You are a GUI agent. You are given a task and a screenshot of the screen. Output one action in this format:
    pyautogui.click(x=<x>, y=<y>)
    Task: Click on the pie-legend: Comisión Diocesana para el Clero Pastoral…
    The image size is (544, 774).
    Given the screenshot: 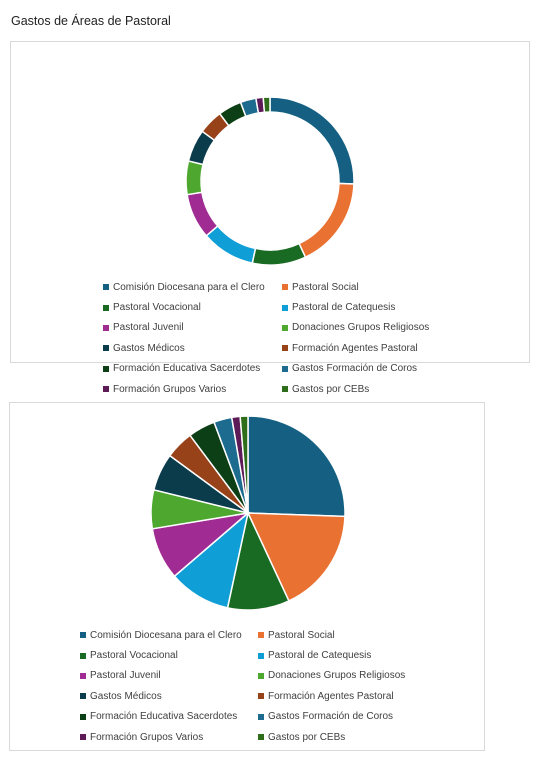 What is the action you would take?
    pyautogui.click(x=249, y=686)
    